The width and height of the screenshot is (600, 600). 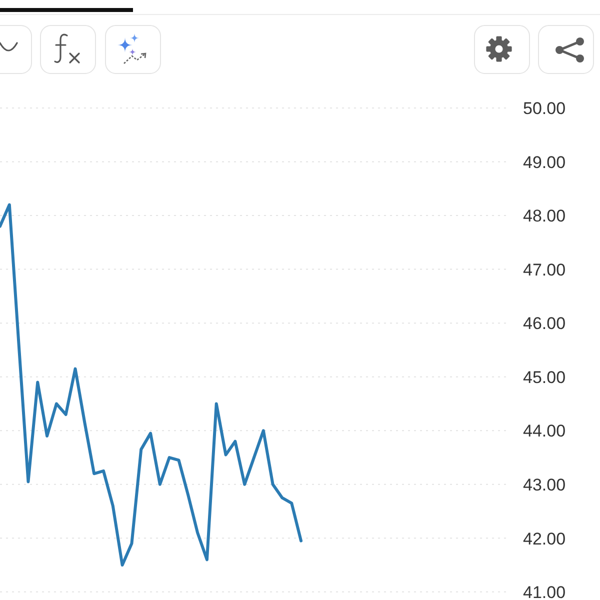 What do you see at coordinates (544, 162) in the screenshot?
I see `y-tick-label: 49.00` at bounding box center [544, 162].